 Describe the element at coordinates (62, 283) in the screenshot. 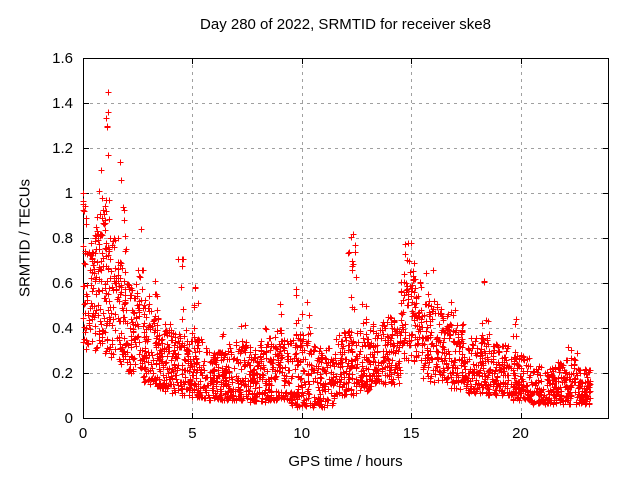

I see `y-tick-label: 0.6` at that location.